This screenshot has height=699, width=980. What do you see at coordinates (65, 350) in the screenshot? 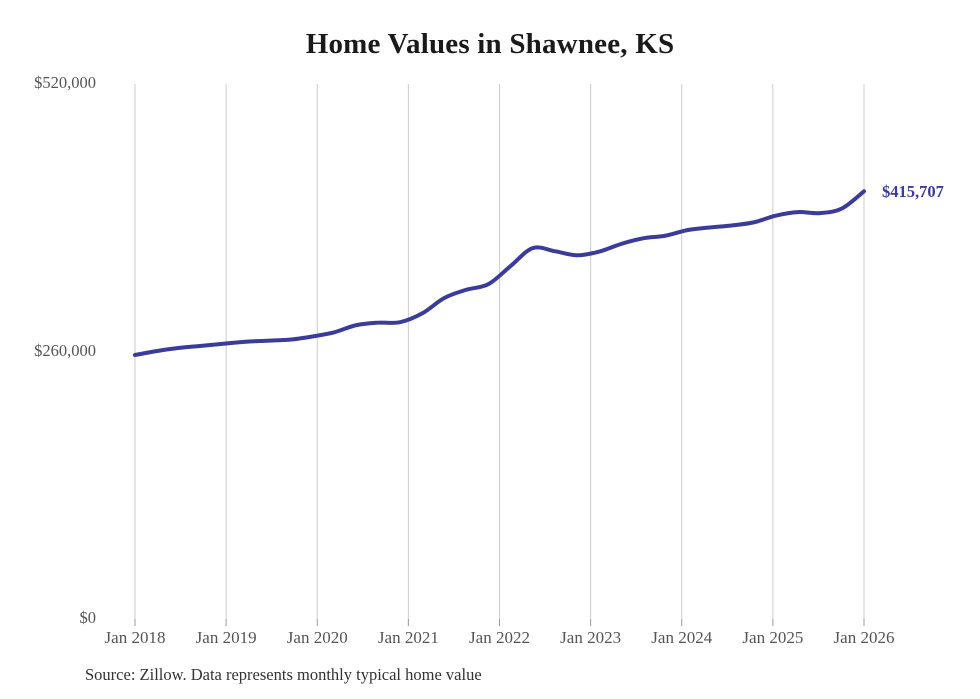
I see `y-tick-label: $260,000` at bounding box center [65, 350].